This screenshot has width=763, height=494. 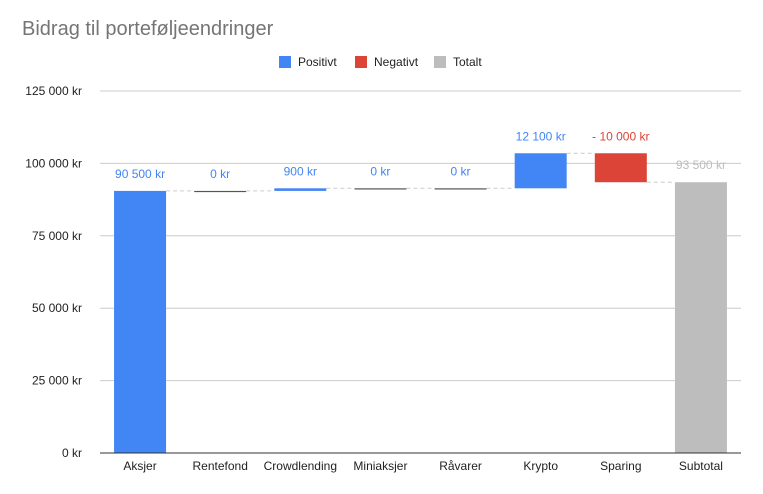 I want to click on data-label: 90 500 kr, so click(x=140, y=174).